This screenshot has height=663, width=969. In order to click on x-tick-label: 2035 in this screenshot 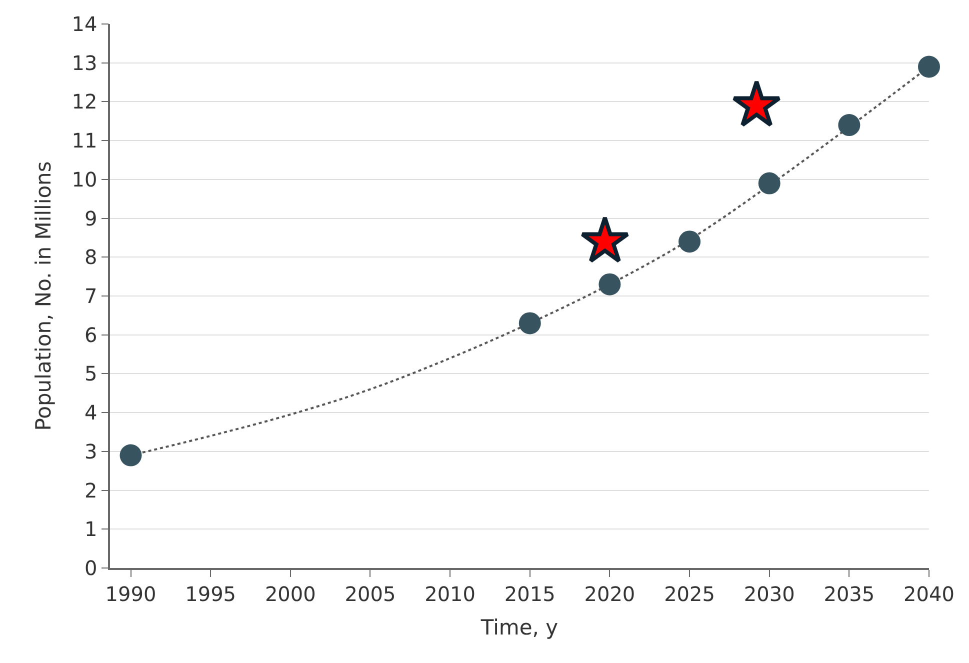, I will do `click(849, 594)`.